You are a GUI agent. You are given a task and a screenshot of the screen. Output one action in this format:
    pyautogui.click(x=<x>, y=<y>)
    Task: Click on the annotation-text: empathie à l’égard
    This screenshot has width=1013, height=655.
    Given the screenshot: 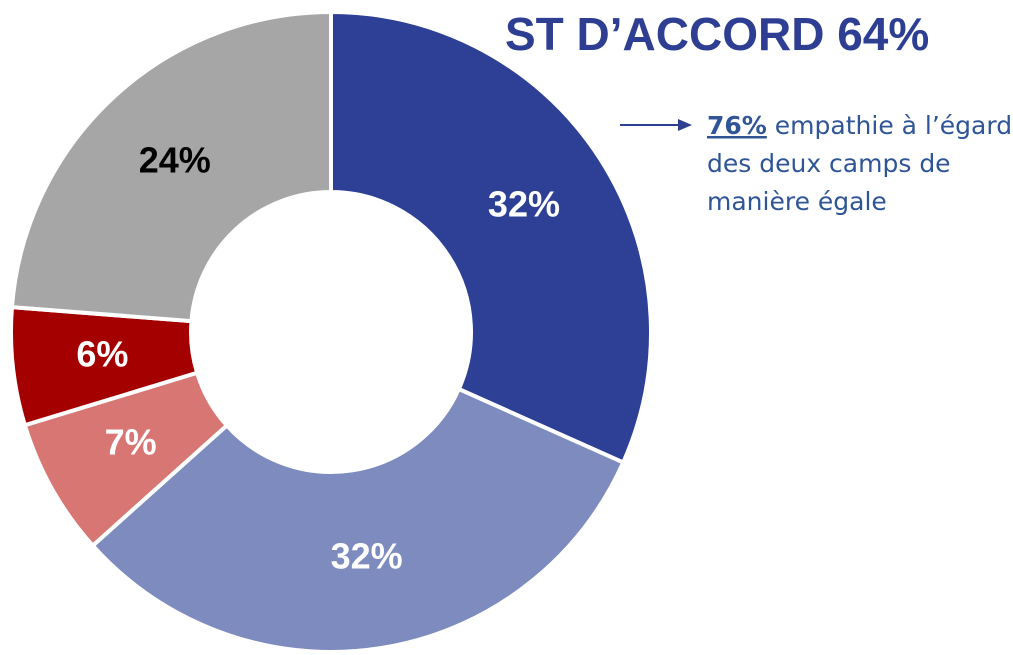 What is the action you would take?
    pyautogui.click(x=893, y=125)
    